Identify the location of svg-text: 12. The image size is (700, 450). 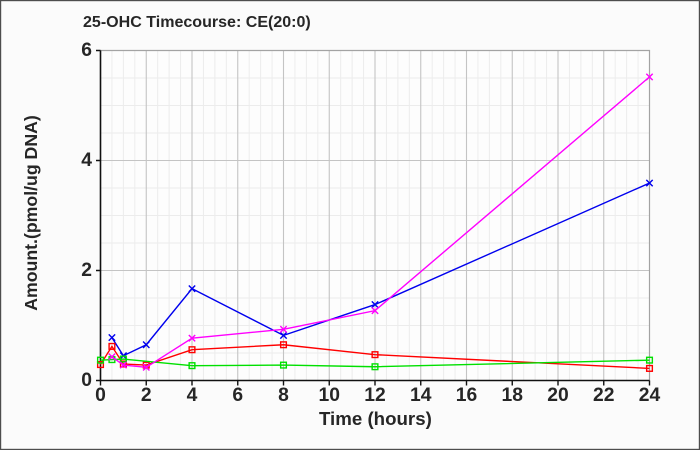
(374, 395).